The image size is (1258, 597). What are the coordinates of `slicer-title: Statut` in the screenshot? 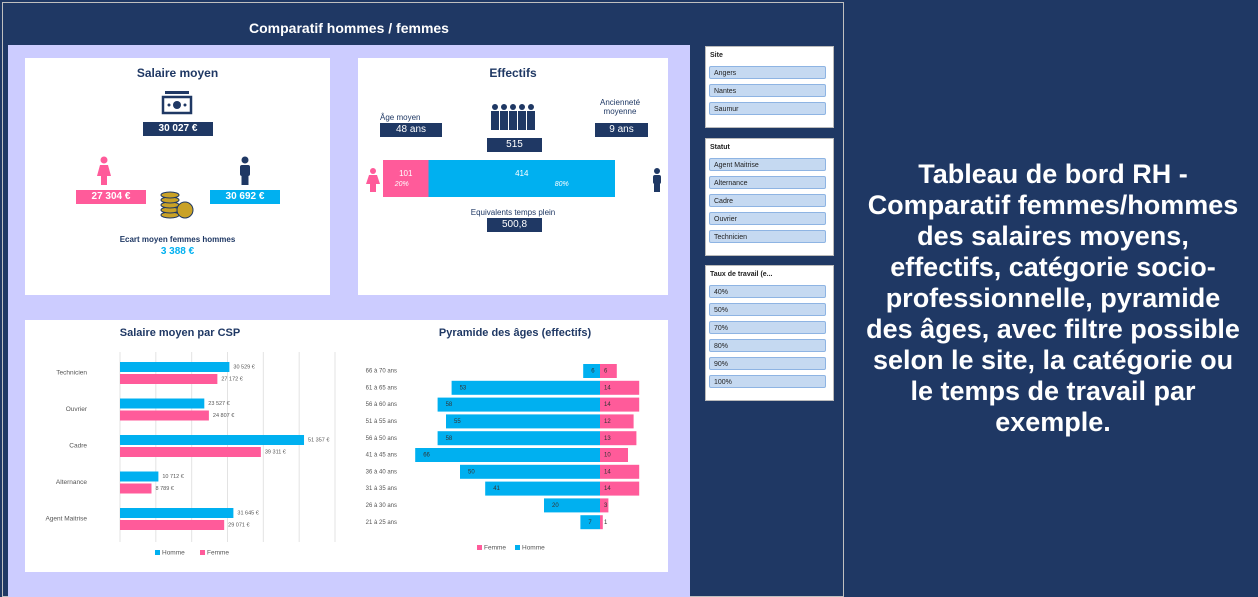 It's located at (720, 147).